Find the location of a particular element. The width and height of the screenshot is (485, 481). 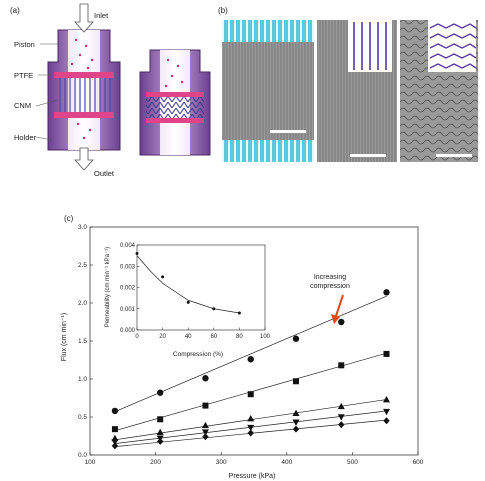

y-tick-label: 0.5 is located at coordinates (82, 417).